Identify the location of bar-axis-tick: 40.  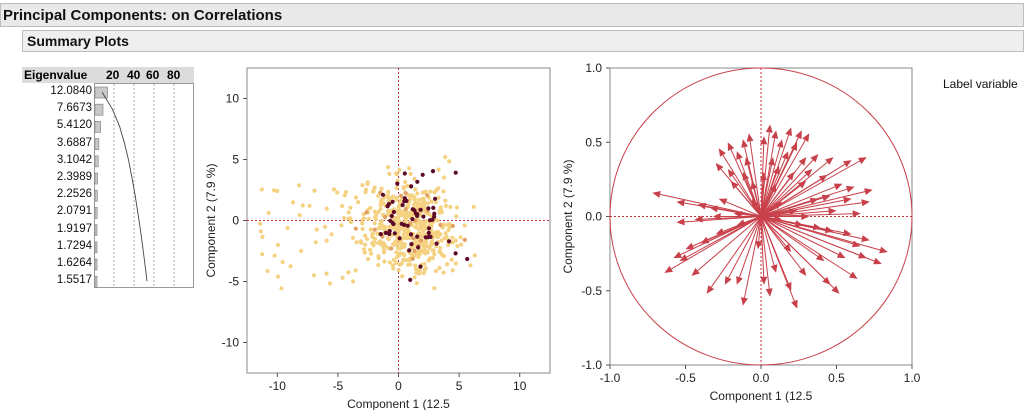
(134, 75).